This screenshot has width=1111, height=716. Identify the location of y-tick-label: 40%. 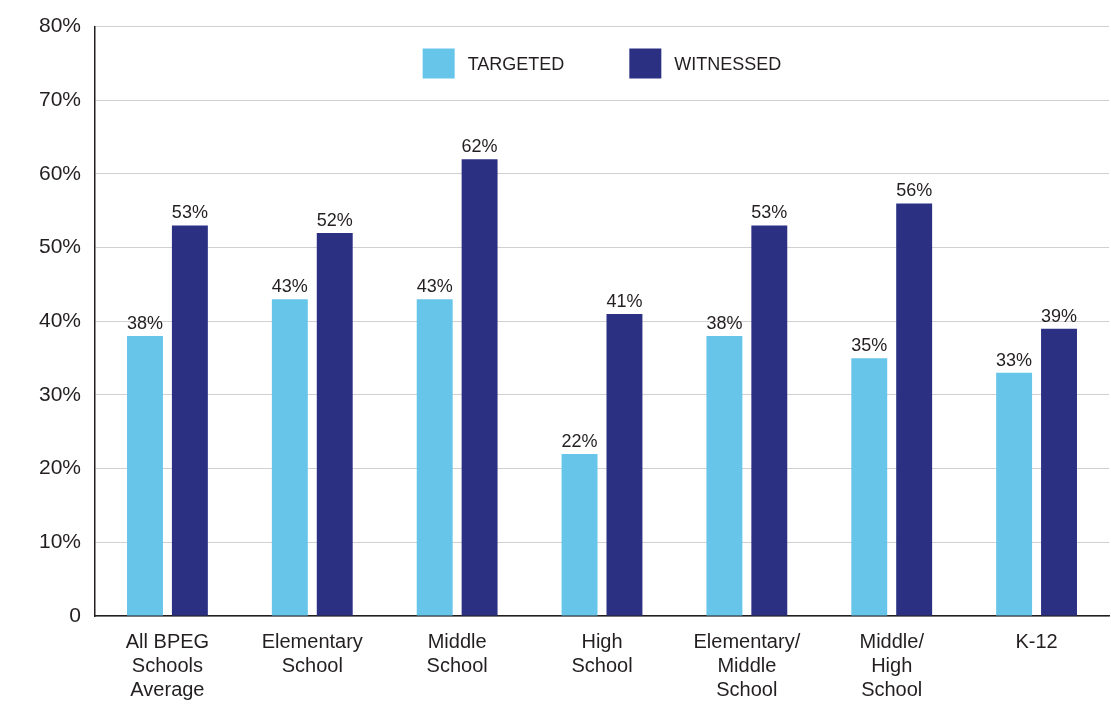
(59, 320).